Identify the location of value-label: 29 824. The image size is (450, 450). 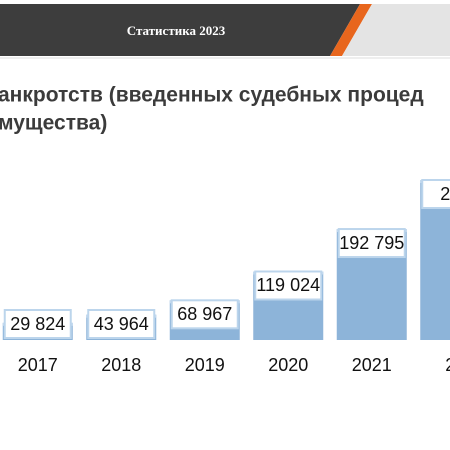
(37, 324).